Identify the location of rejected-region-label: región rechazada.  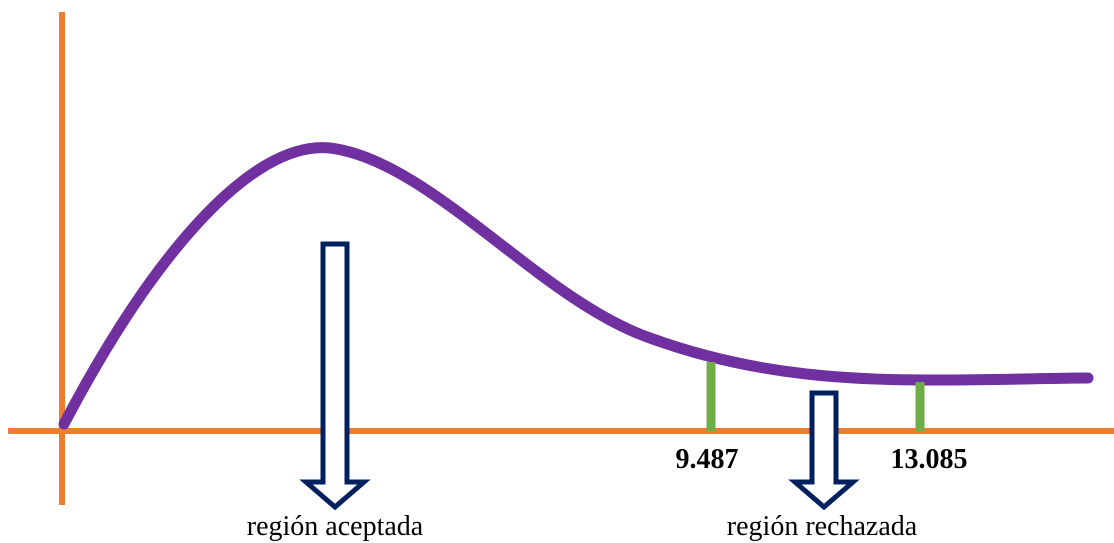
(822, 526).